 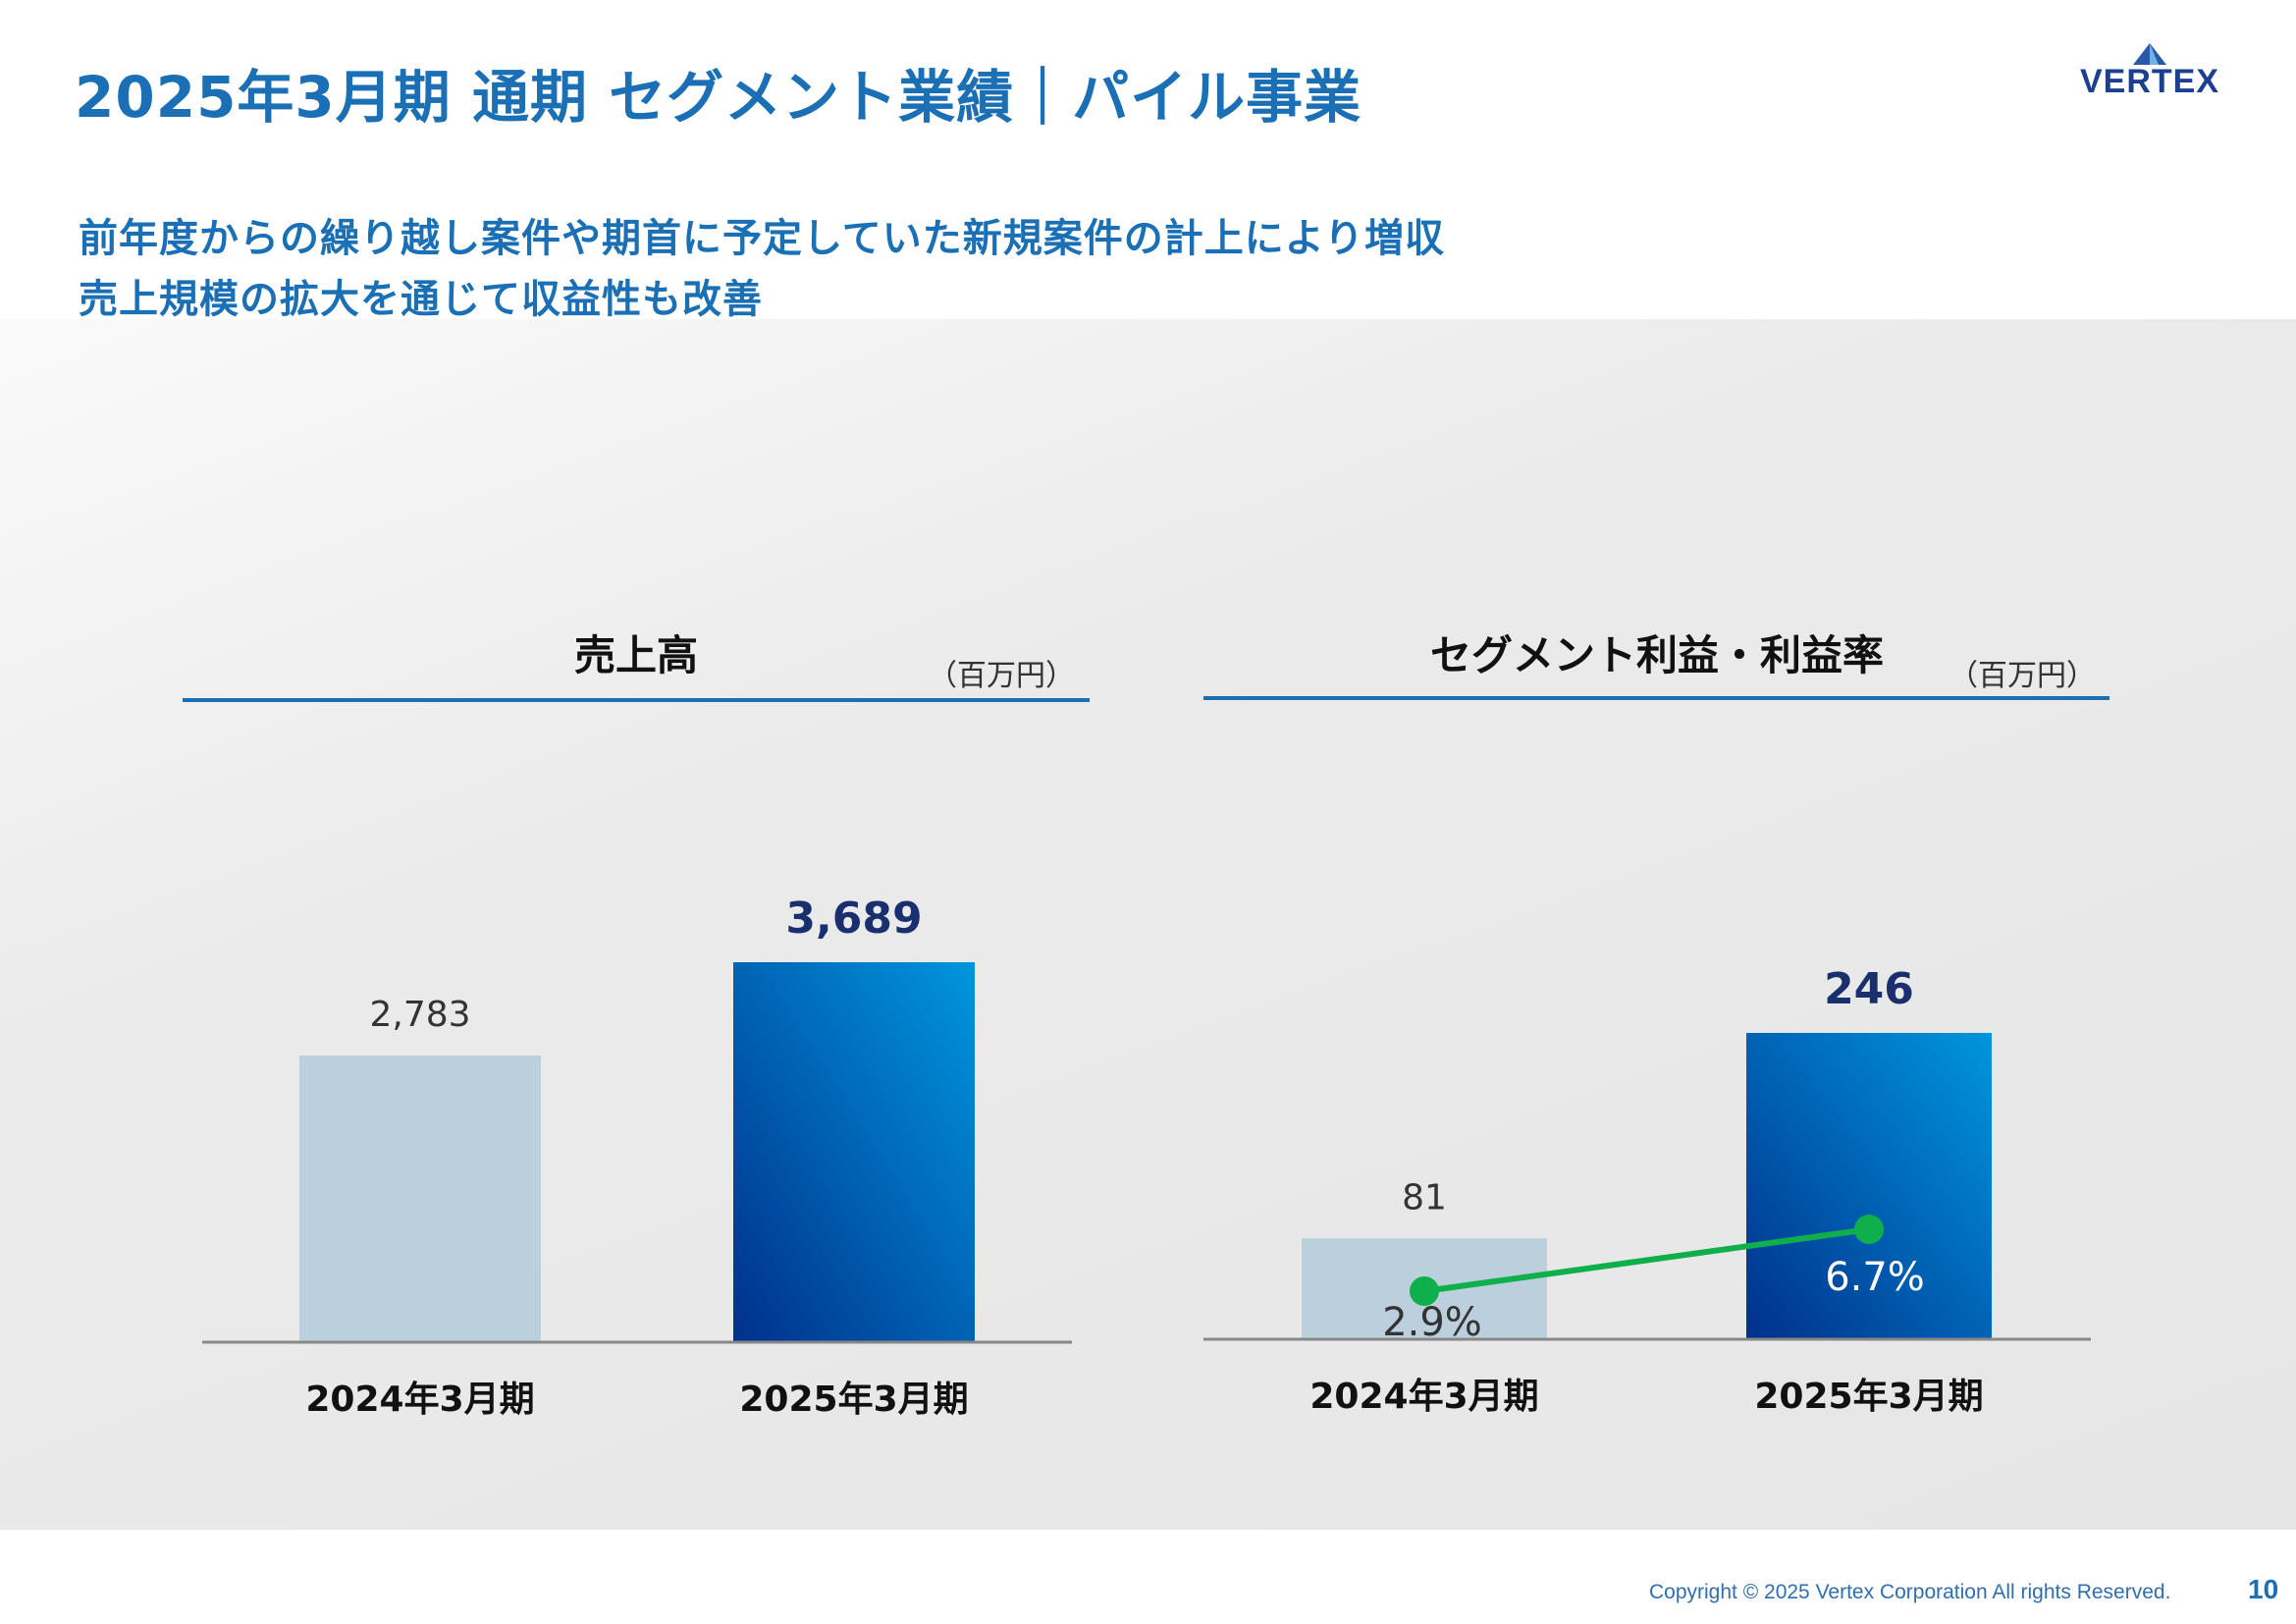 What do you see at coordinates (1657, 655) in the screenshot?
I see `profit-chart-title: セグメント利益・利益率` at bounding box center [1657, 655].